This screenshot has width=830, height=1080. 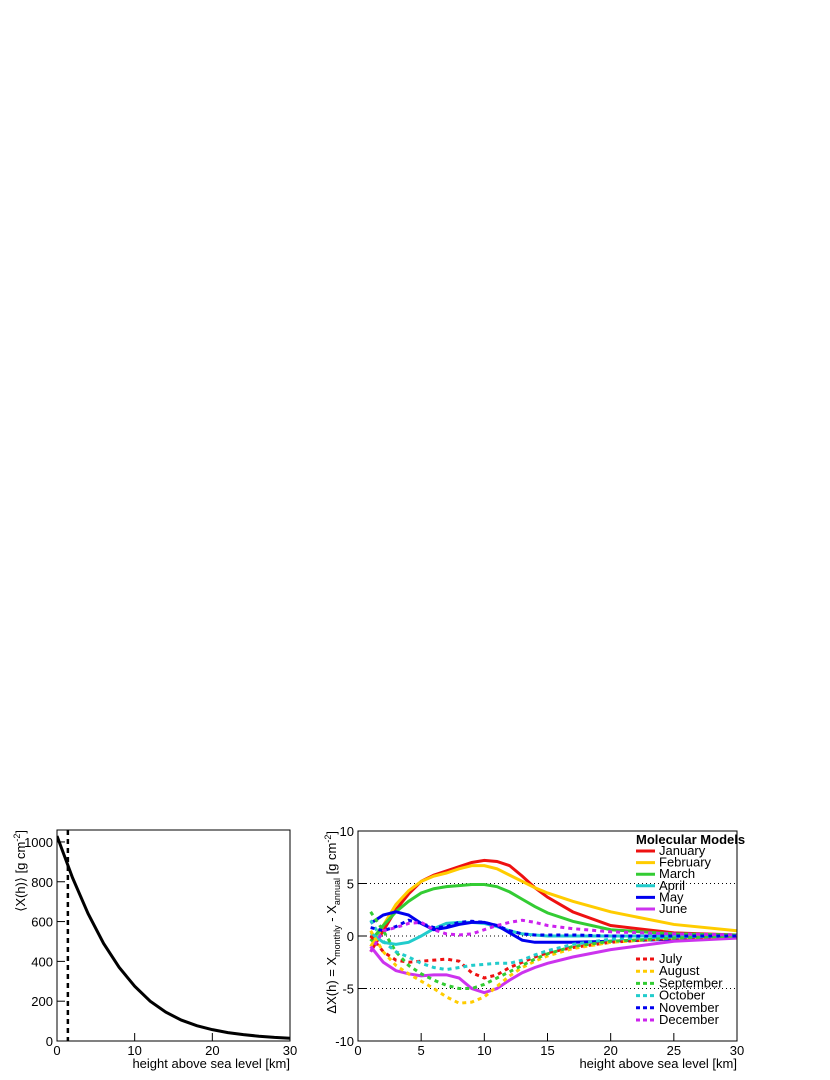 I want to click on legend-label: October, so click(x=682, y=995).